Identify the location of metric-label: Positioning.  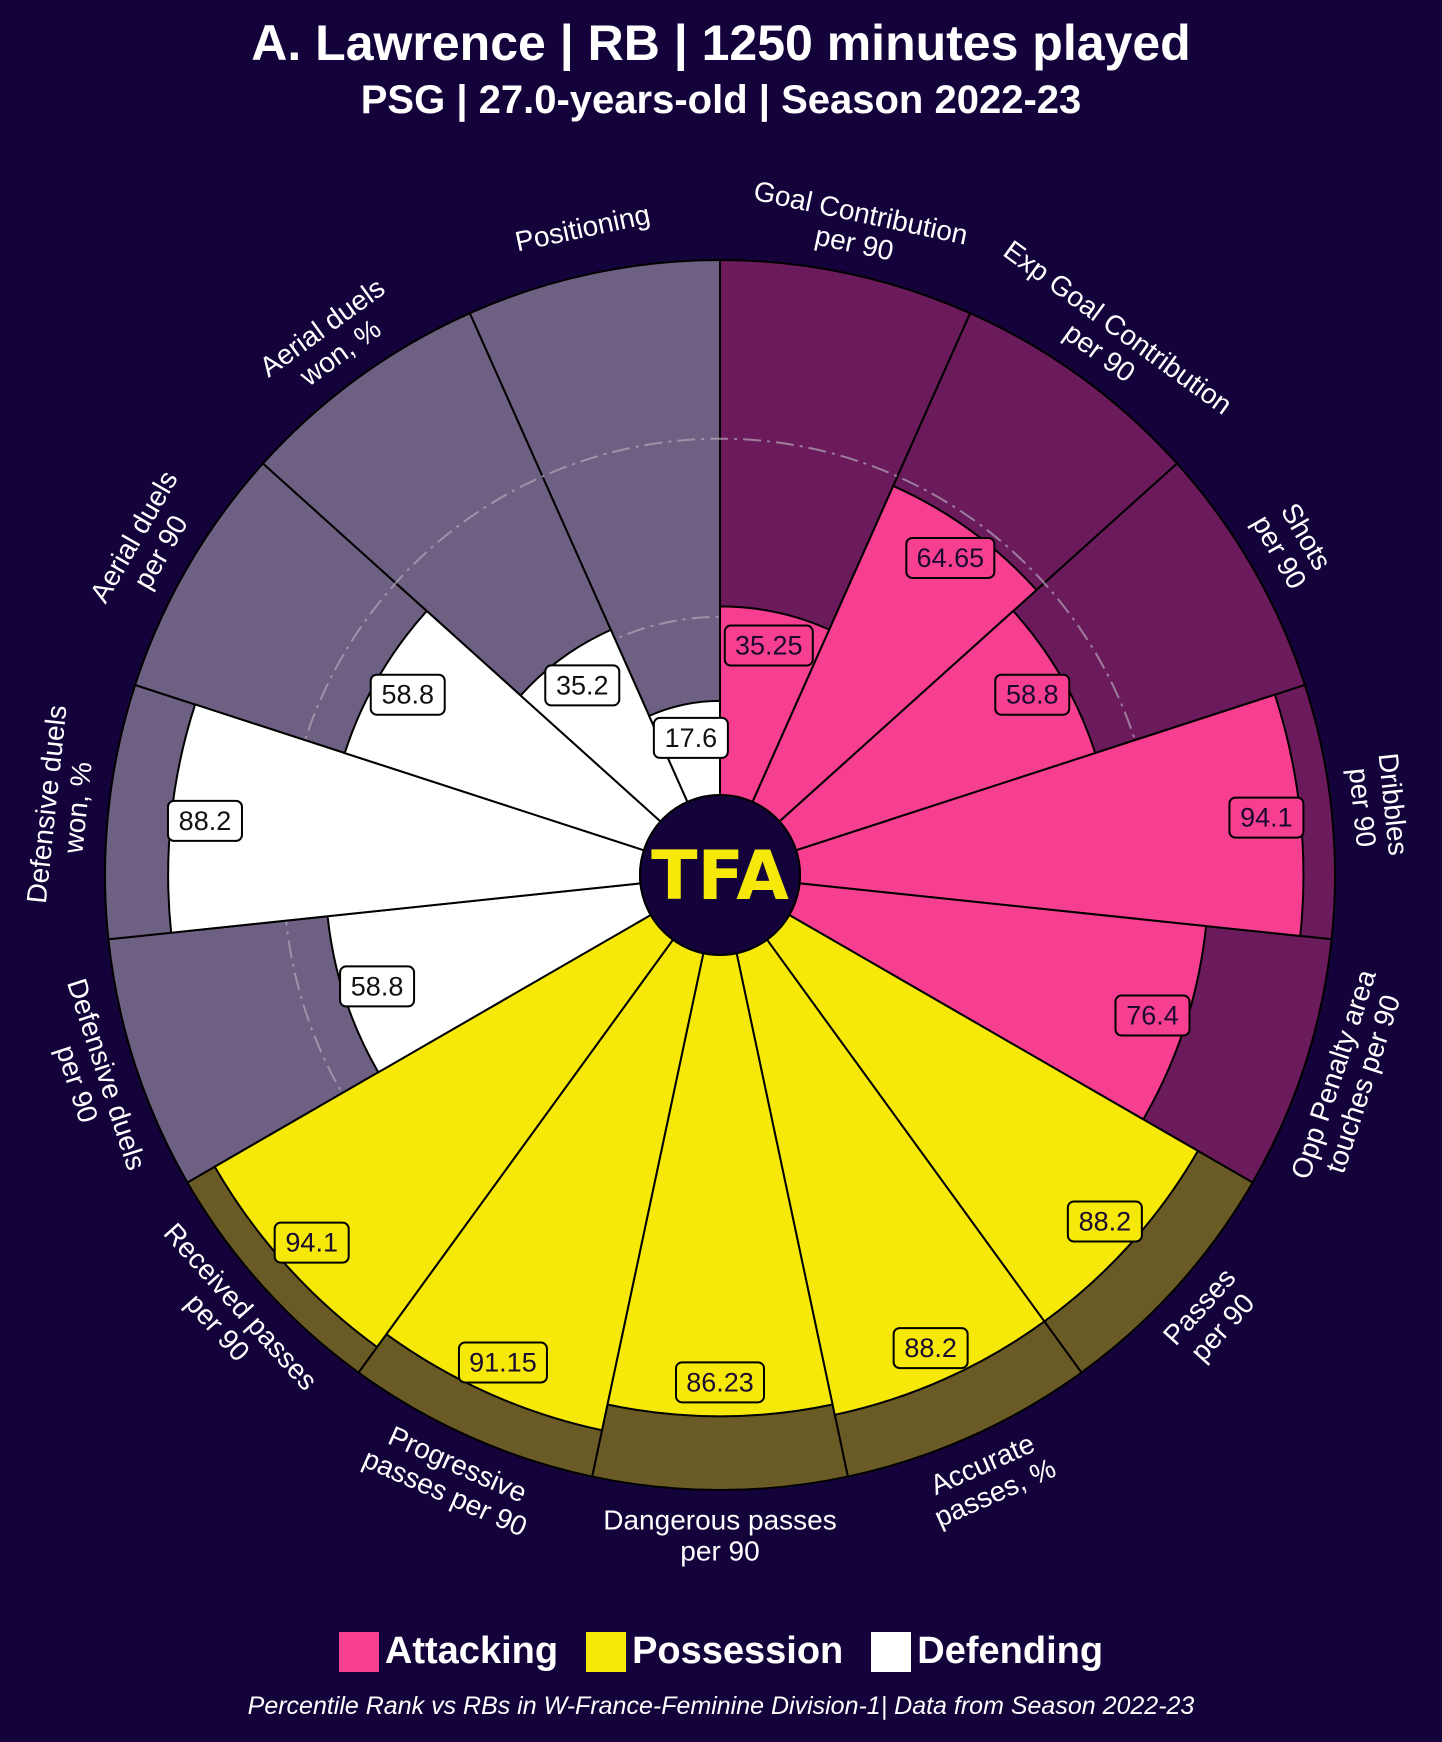
(582, 228).